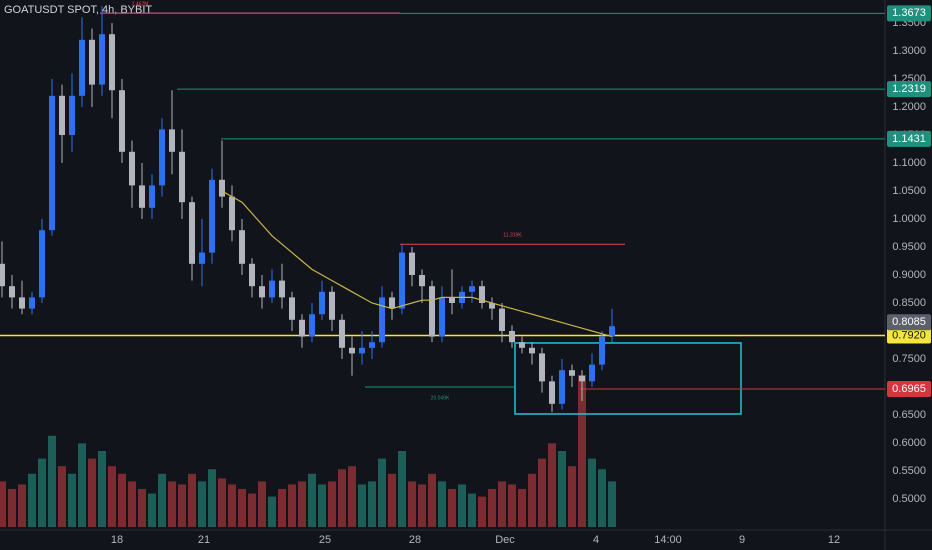 The width and height of the screenshot is (932, 550). Describe the element at coordinates (909, 191) in the screenshot. I see `y-tick-label: 1.0500` at that location.